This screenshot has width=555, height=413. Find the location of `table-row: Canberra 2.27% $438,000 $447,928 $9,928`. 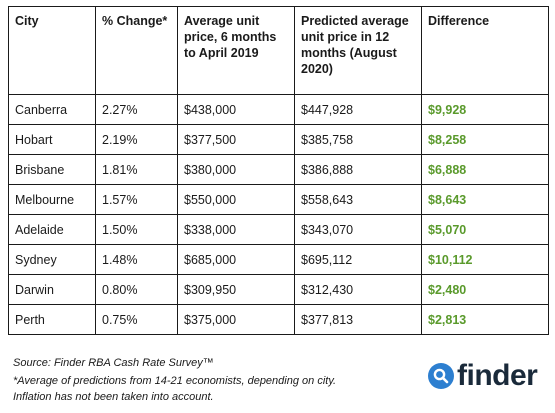

table-row: Canberra 2.27% $438,000 $447,928 $9,928 is located at coordinates (278, 109).